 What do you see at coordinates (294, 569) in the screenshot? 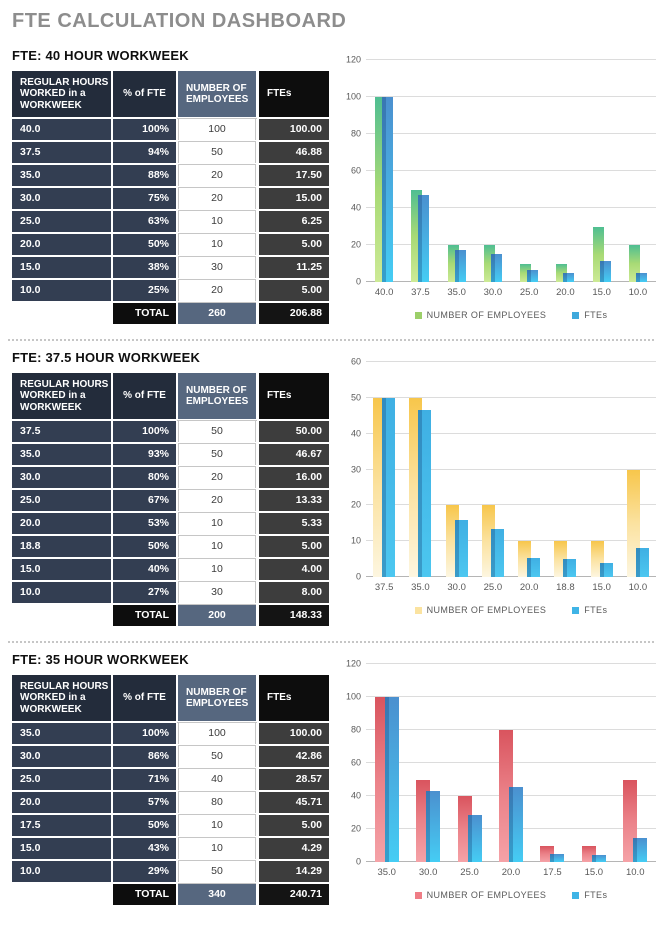
I see `cell-ftes: 4.00` at bounding box center [294, 569].